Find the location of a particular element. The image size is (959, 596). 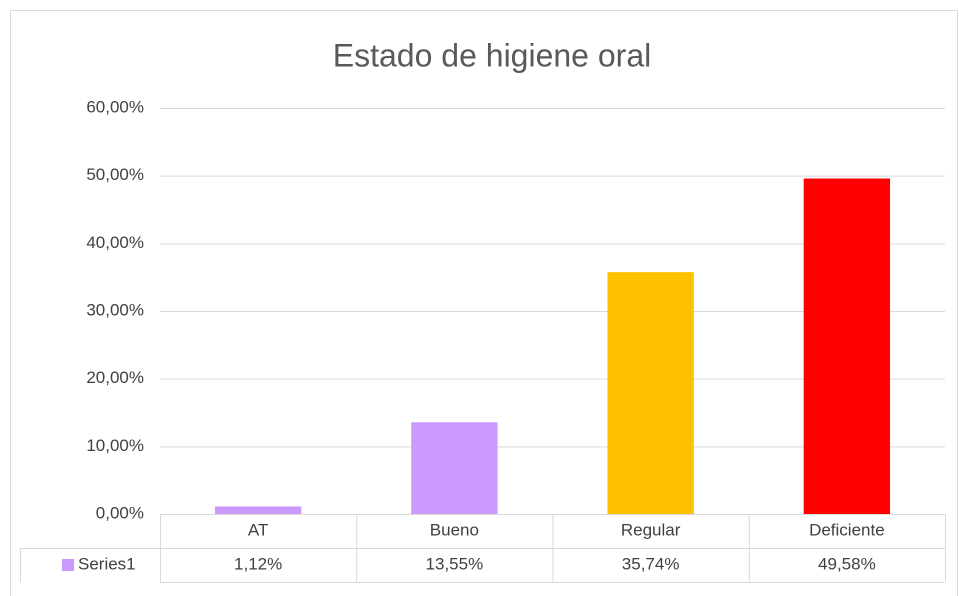

data-table-value: 13,55% is located at coordinates (455, 563).